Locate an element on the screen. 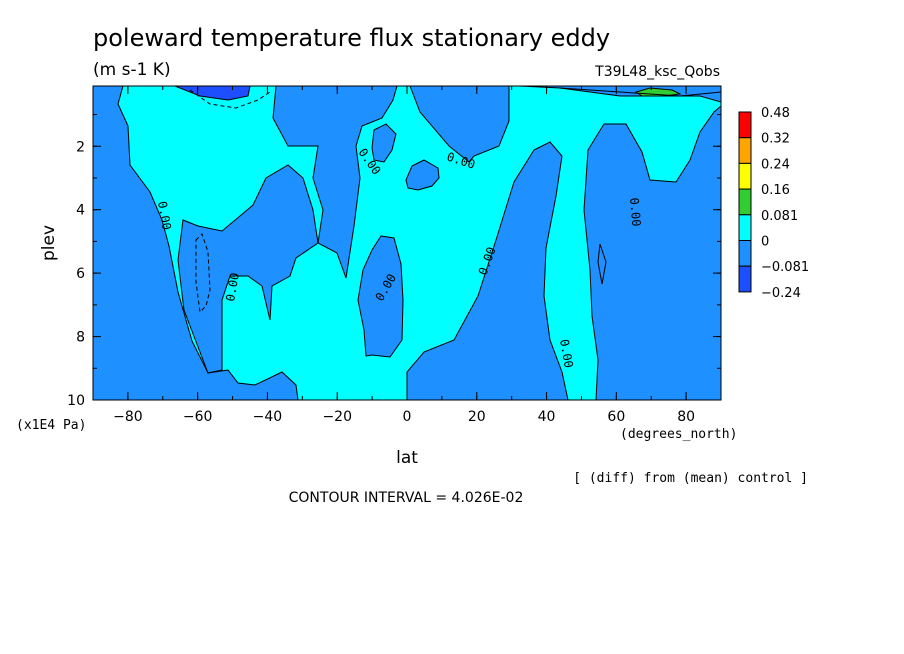 The height and width of the screenshot is (654, 904). thin-contour-top is located at coordinates (640, 92).